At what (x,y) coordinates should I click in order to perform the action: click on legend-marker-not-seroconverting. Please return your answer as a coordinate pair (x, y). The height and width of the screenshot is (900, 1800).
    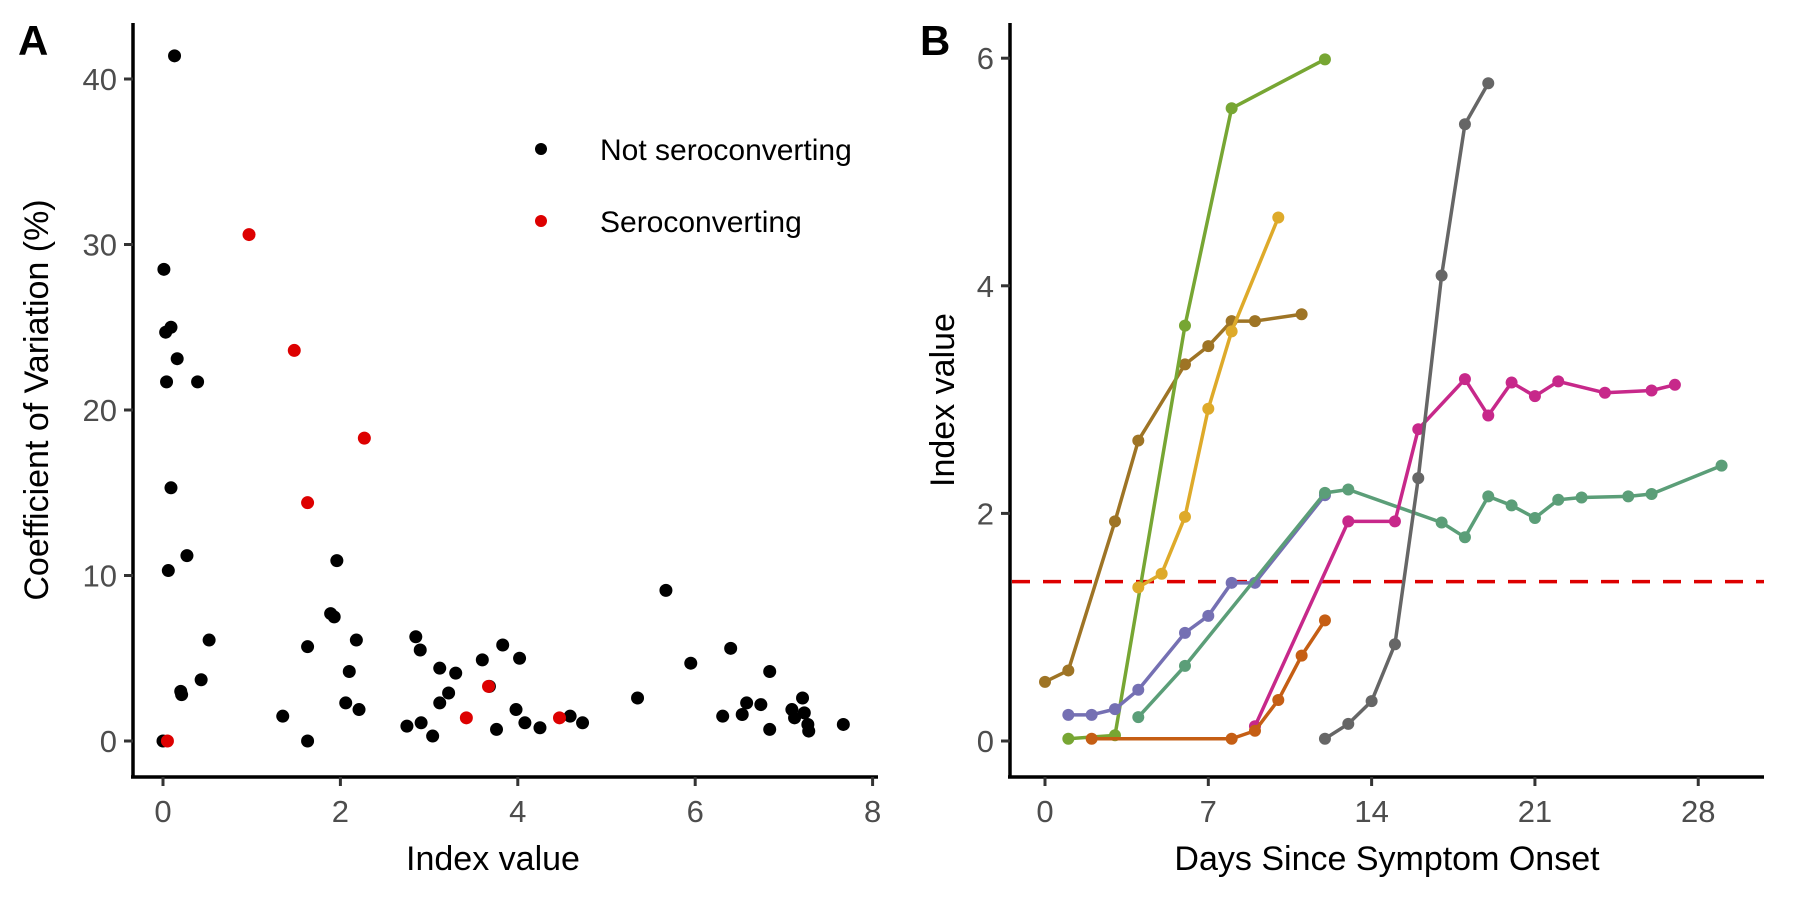
    Looking at the image, I should click on (541, 149).